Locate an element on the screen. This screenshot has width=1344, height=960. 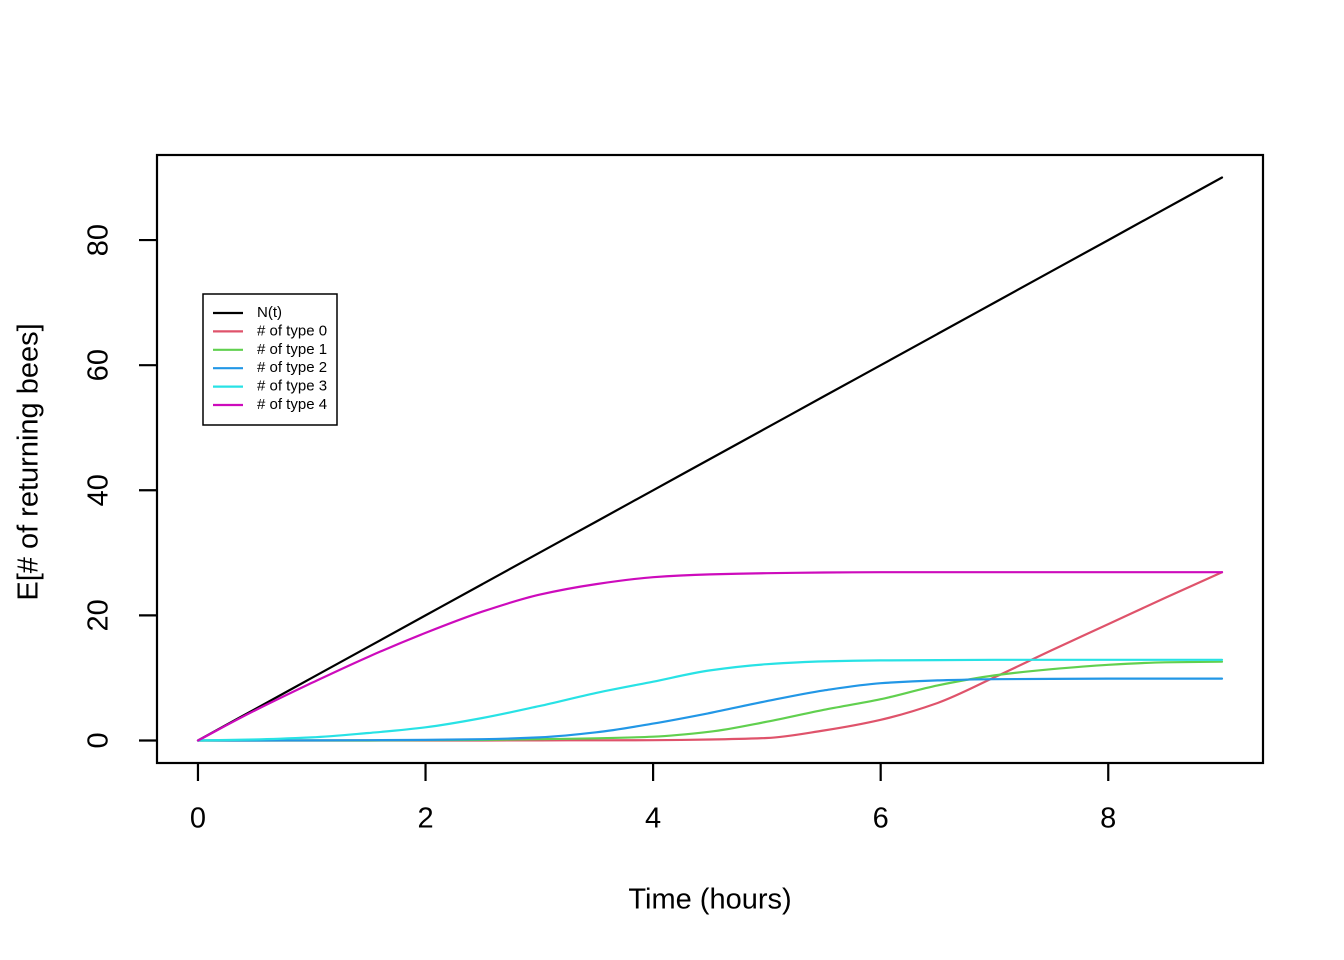
legend-item: # of type 1 is located at coordinates (270, 349).